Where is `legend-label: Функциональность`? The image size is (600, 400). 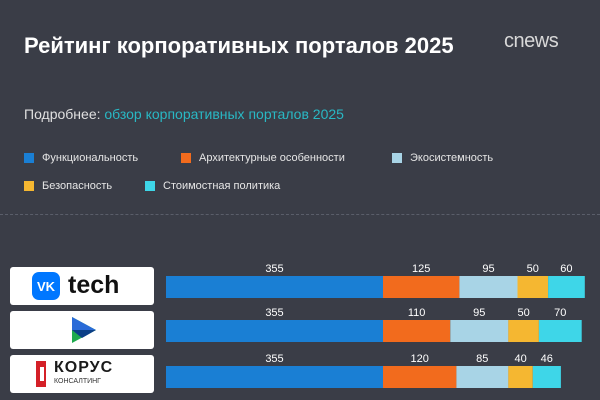
legend-label: Функциональность is located at coordinates (90, 158).